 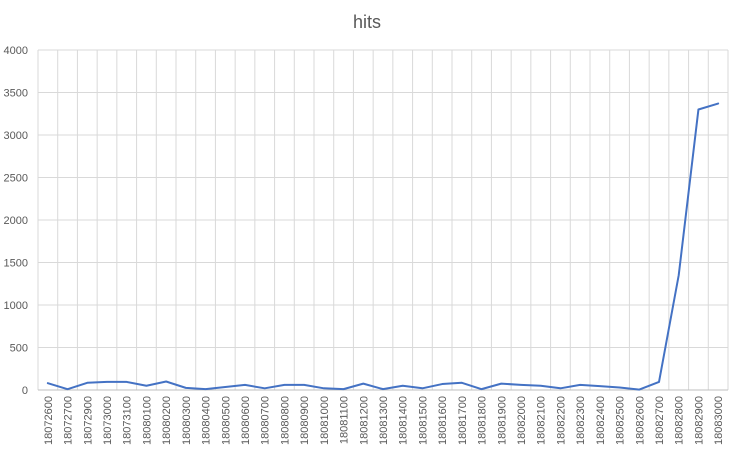 I want to click on x-tick-label: 18082600, so click(x=640, y=420).